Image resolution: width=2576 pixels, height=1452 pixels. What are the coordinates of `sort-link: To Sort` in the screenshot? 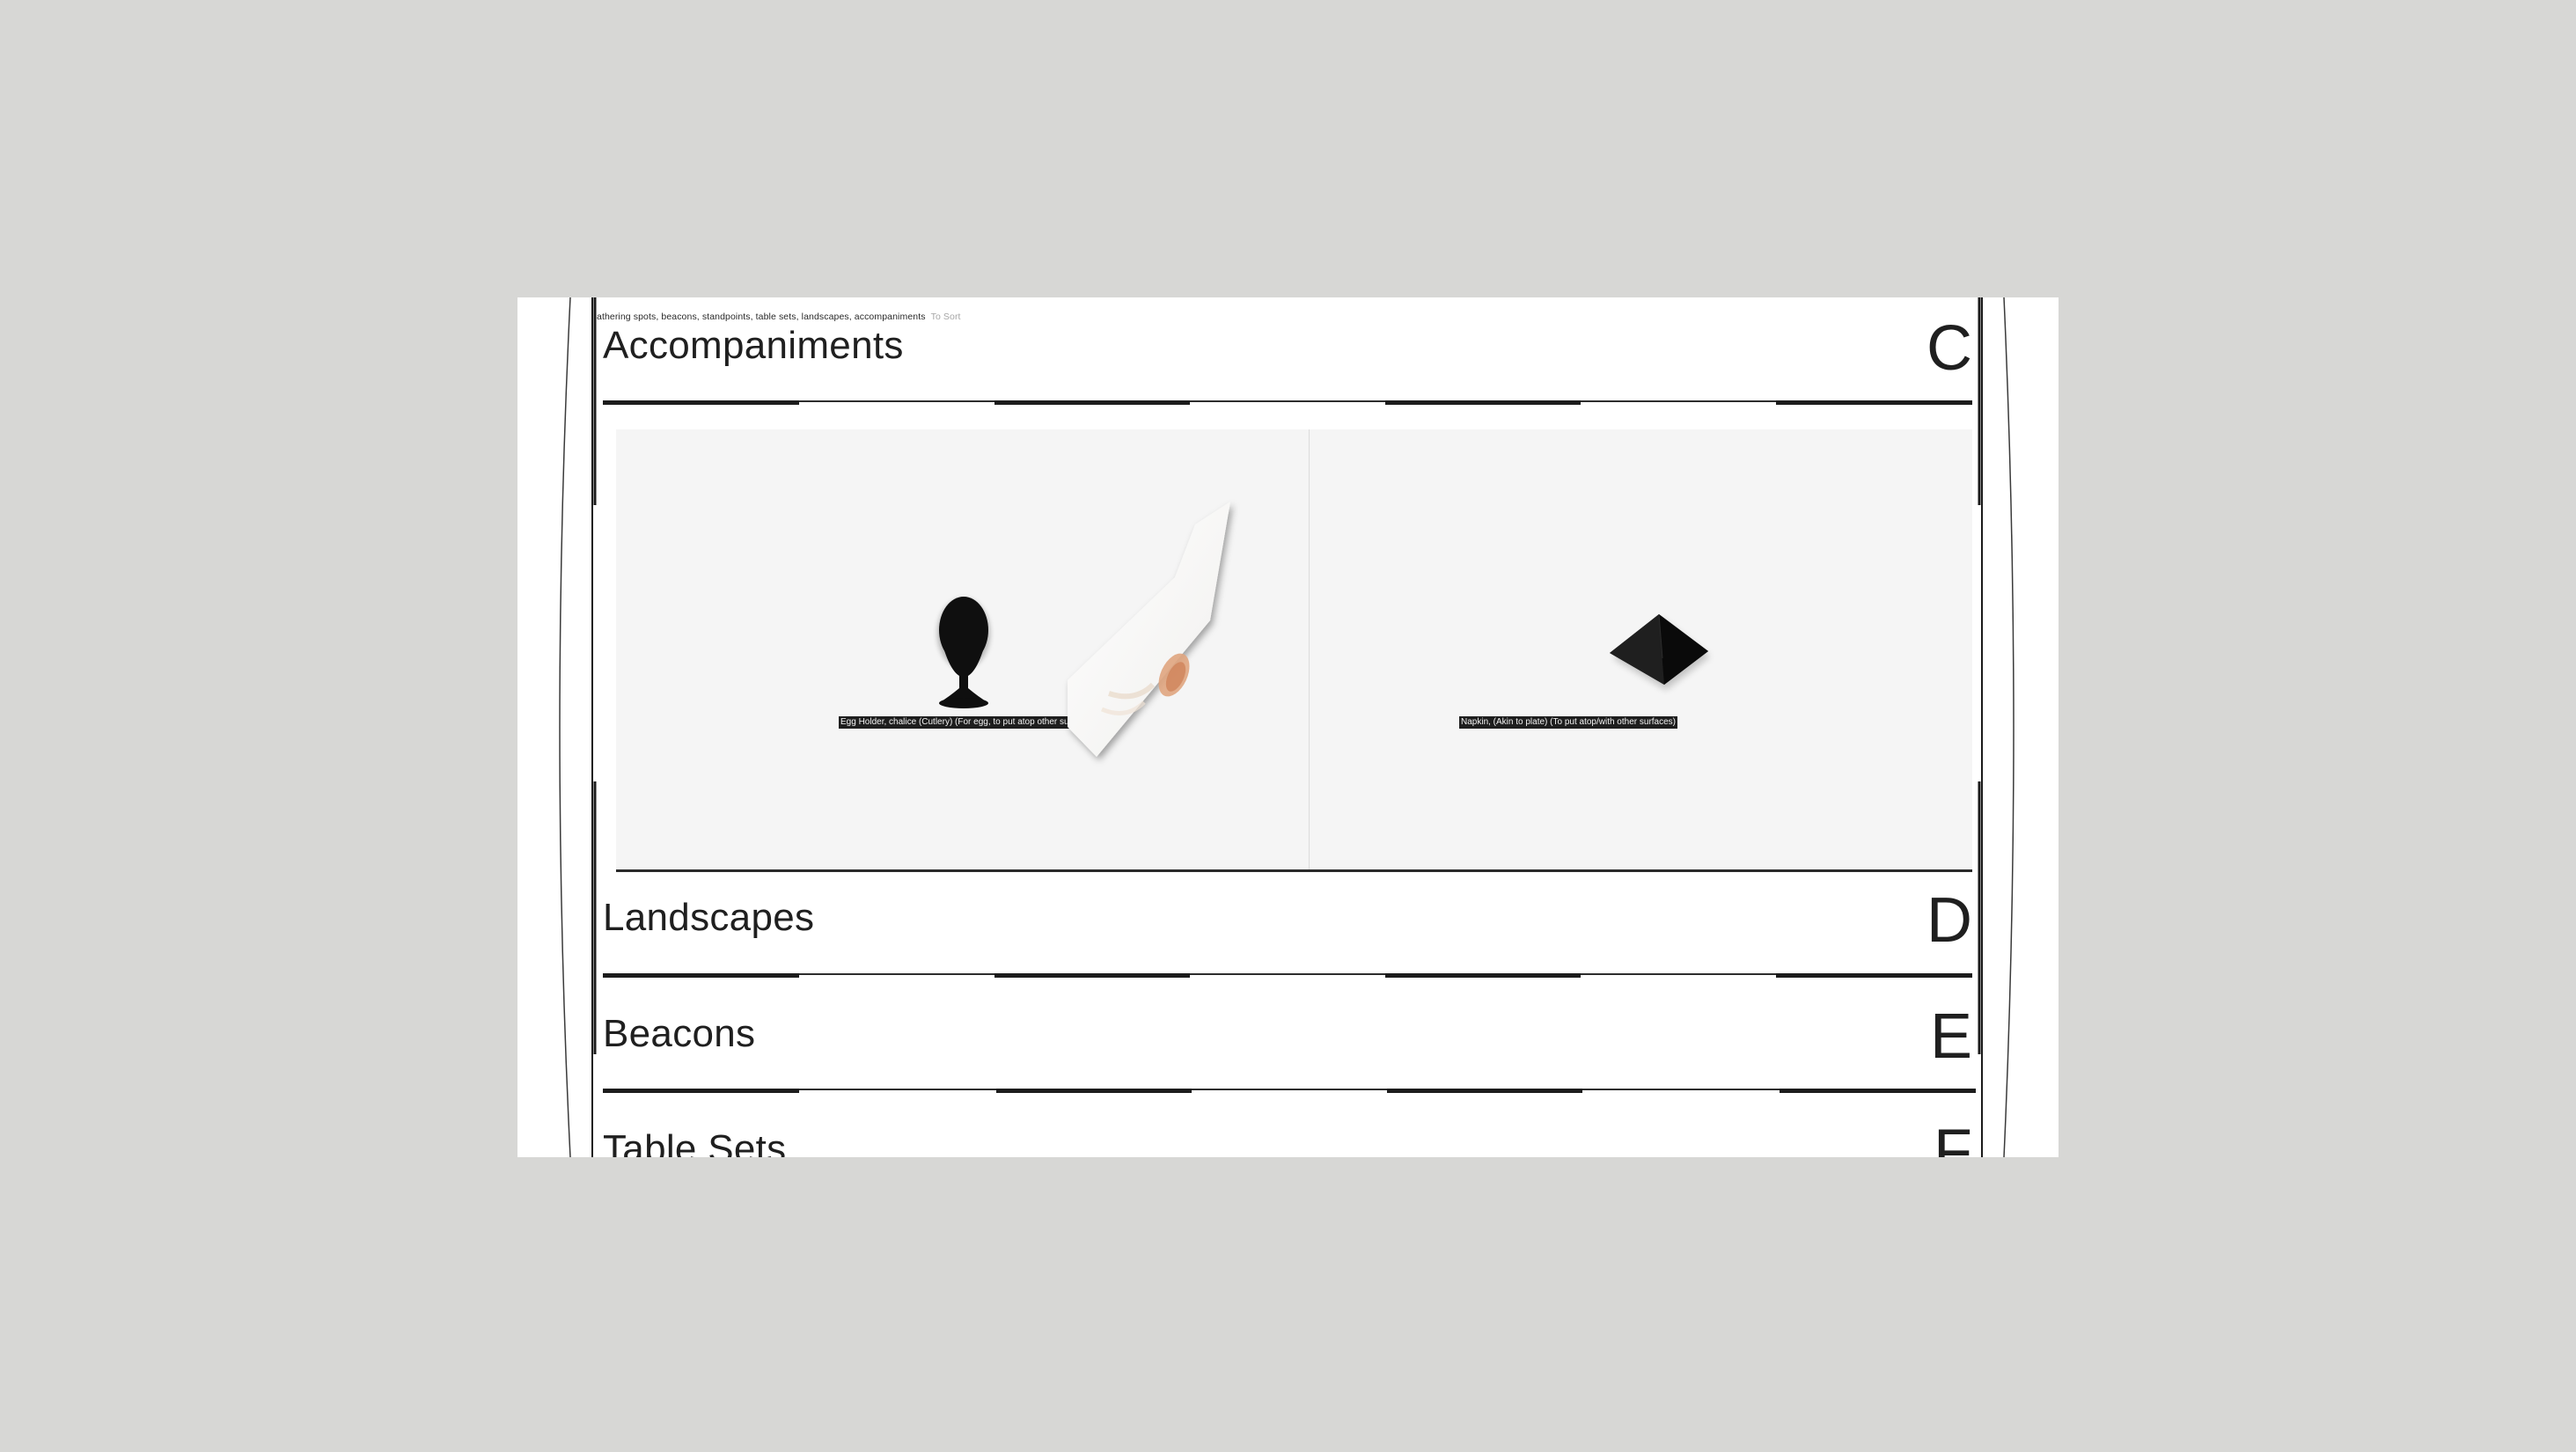 It's located at (945, 317).